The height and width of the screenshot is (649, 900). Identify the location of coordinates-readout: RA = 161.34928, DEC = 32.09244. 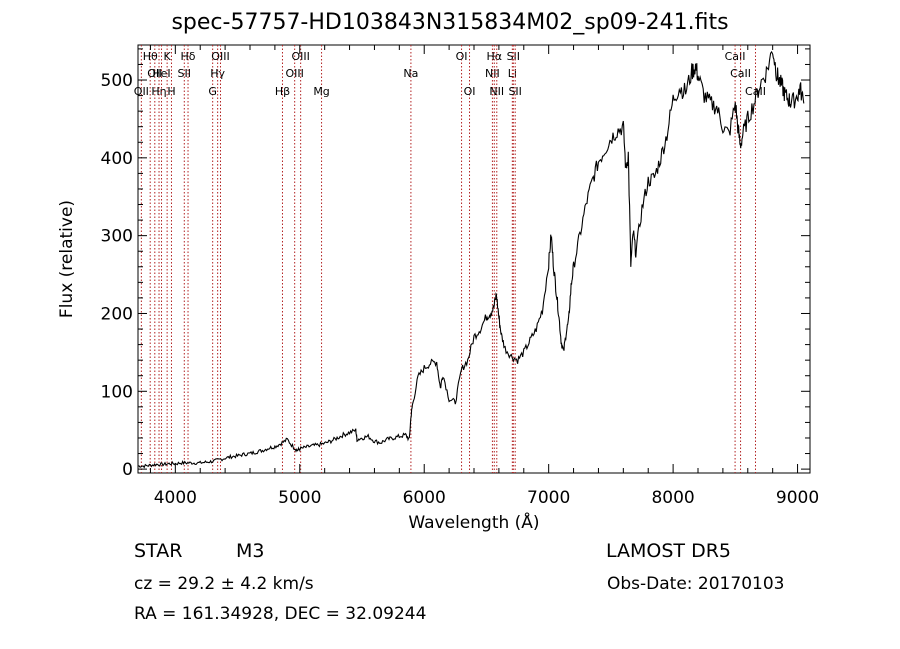
(280, 614).